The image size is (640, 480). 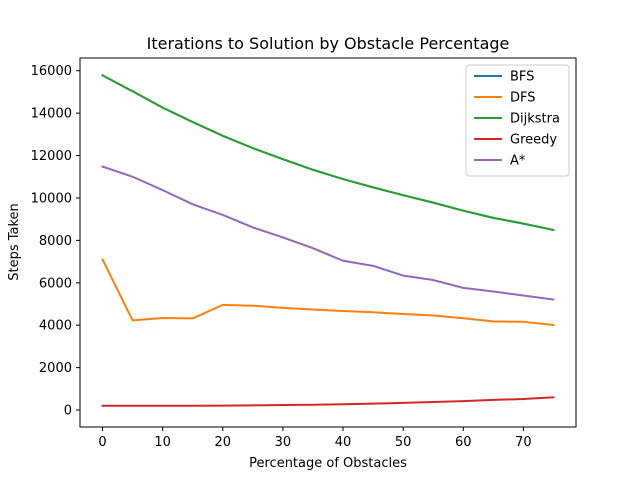 I want to click on x-tick-label: 10, so click(x=162, y=442).